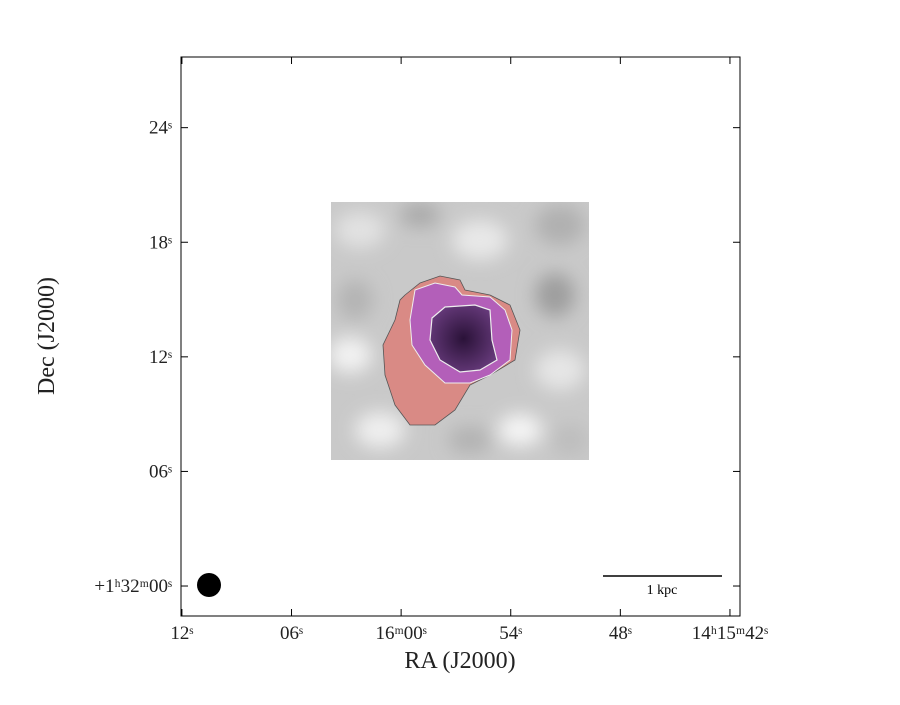 The width and height of the screenshot is (900, 705). I want to click on contour-inner, so click(463, 338).